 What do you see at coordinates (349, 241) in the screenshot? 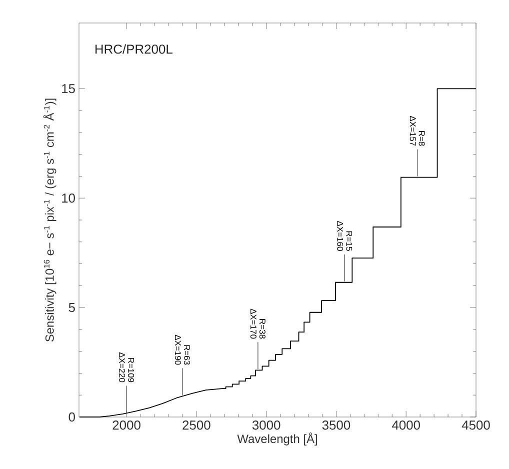
I see `annotation: R=15` at bounding box center [349, 241].